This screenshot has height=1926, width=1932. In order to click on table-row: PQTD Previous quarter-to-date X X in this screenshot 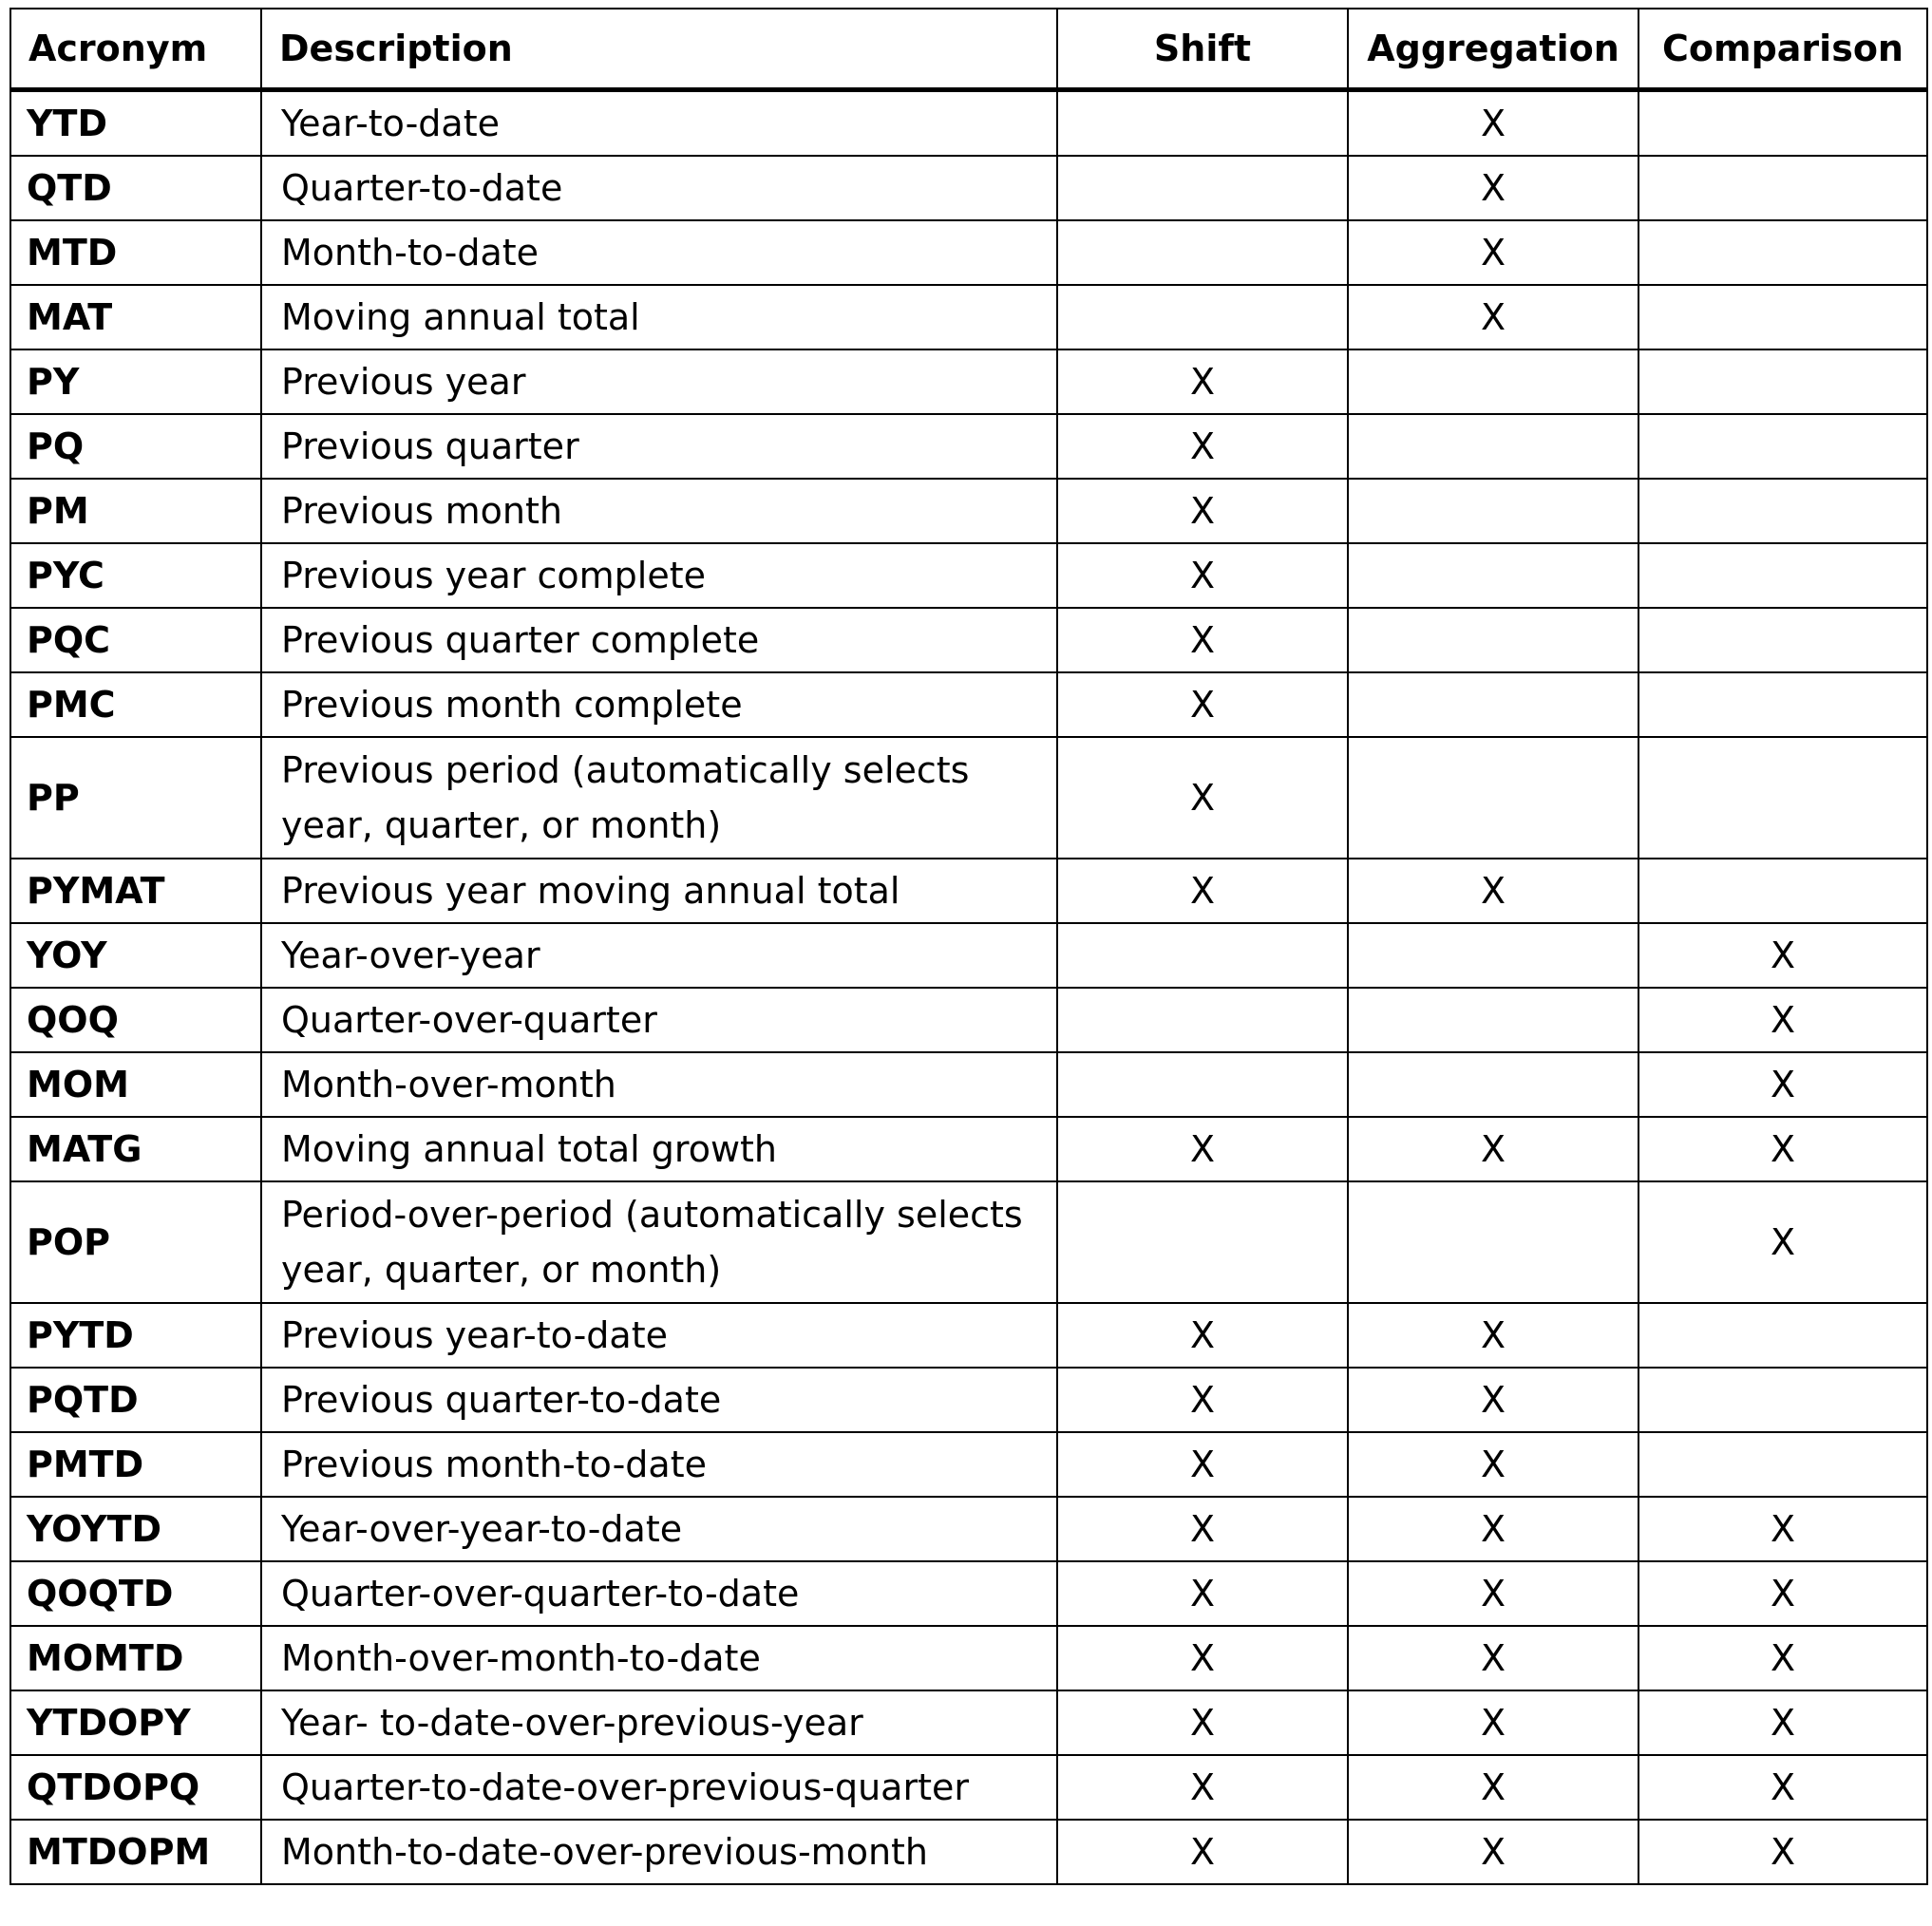, I will do `click(968, 1400)`.